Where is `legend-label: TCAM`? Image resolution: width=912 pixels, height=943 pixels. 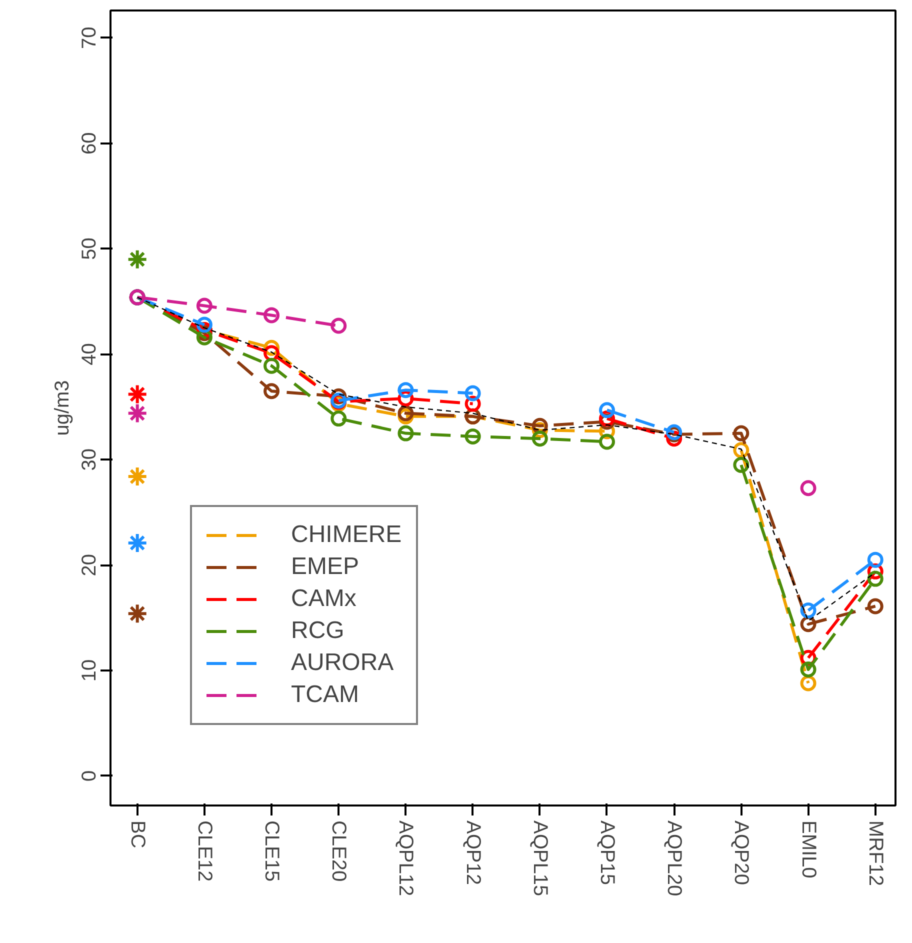
legend-label: TCAM is located at coordinates (325, 695).